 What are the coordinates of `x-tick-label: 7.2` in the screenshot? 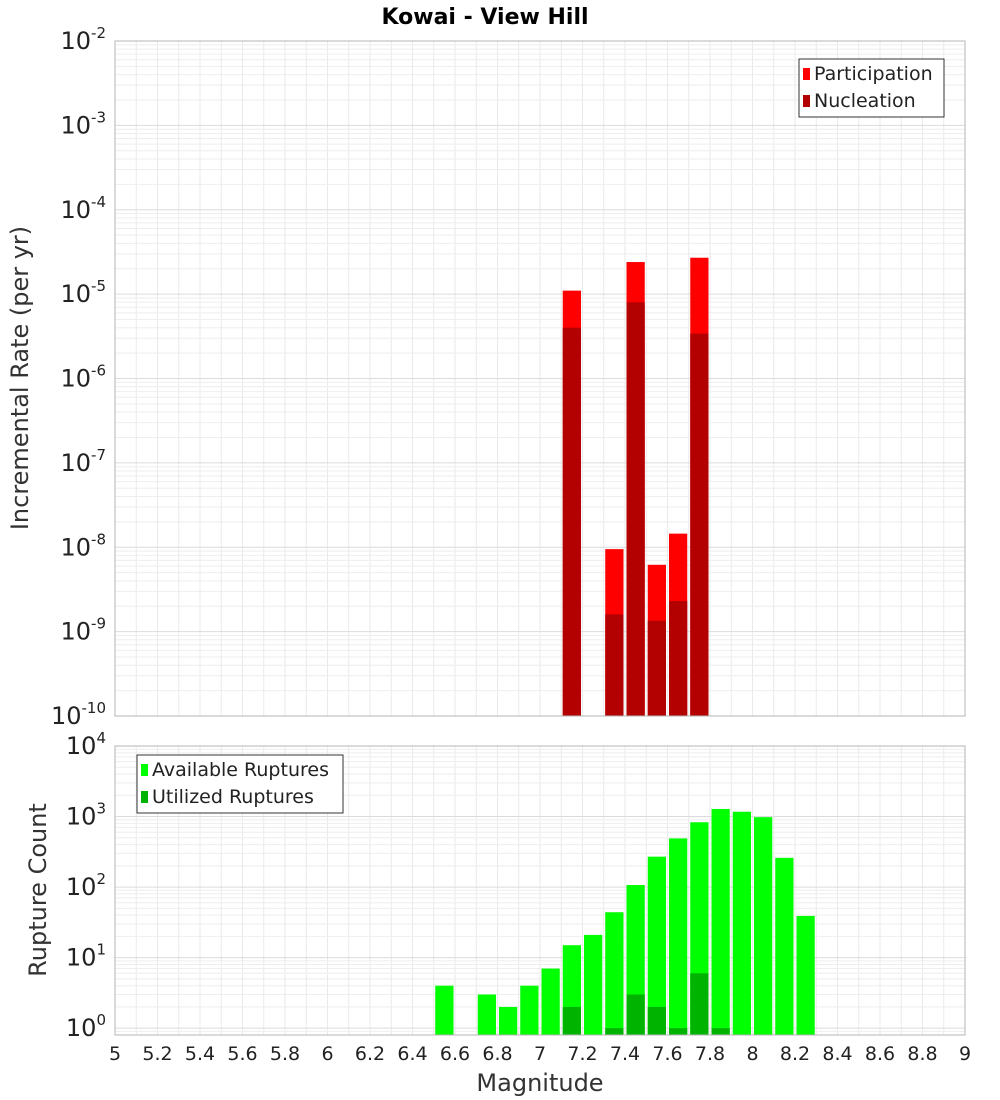 It's located at (582, 1054).